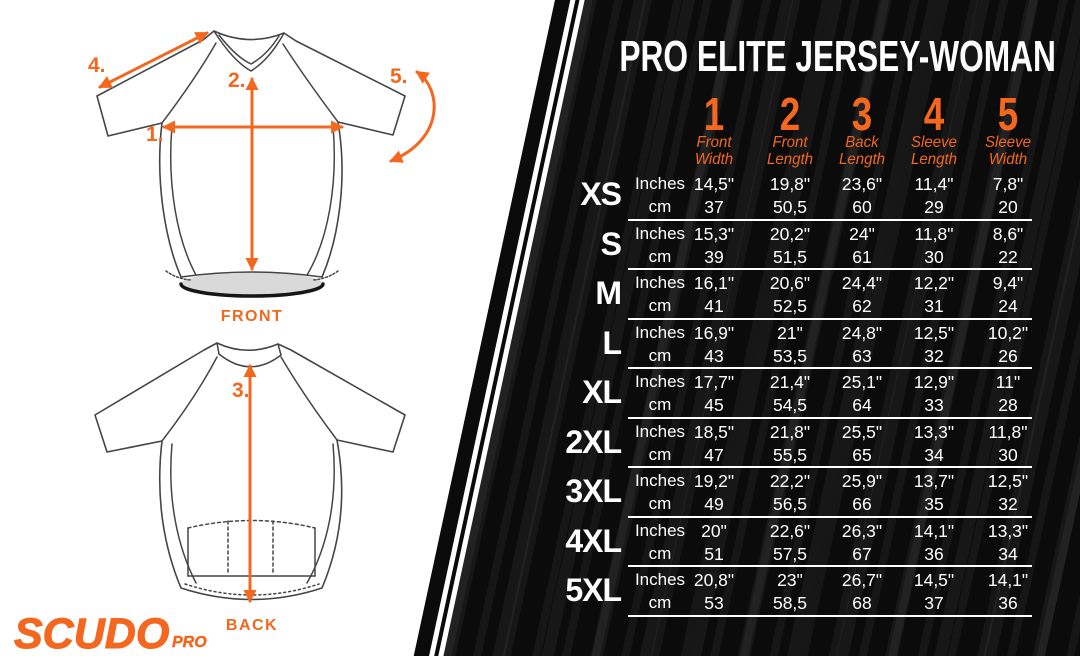  I want to click on marker-label-5: 5., so click(399, 76).